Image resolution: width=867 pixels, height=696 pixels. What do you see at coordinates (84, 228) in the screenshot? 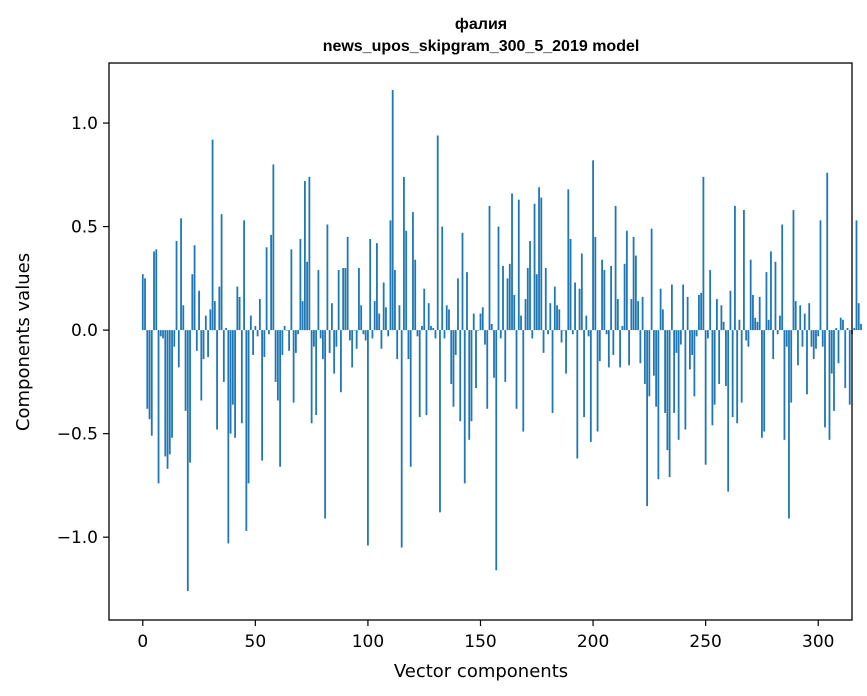
I see `y-tick-label: 0.5` at bounding box center [84, 228].